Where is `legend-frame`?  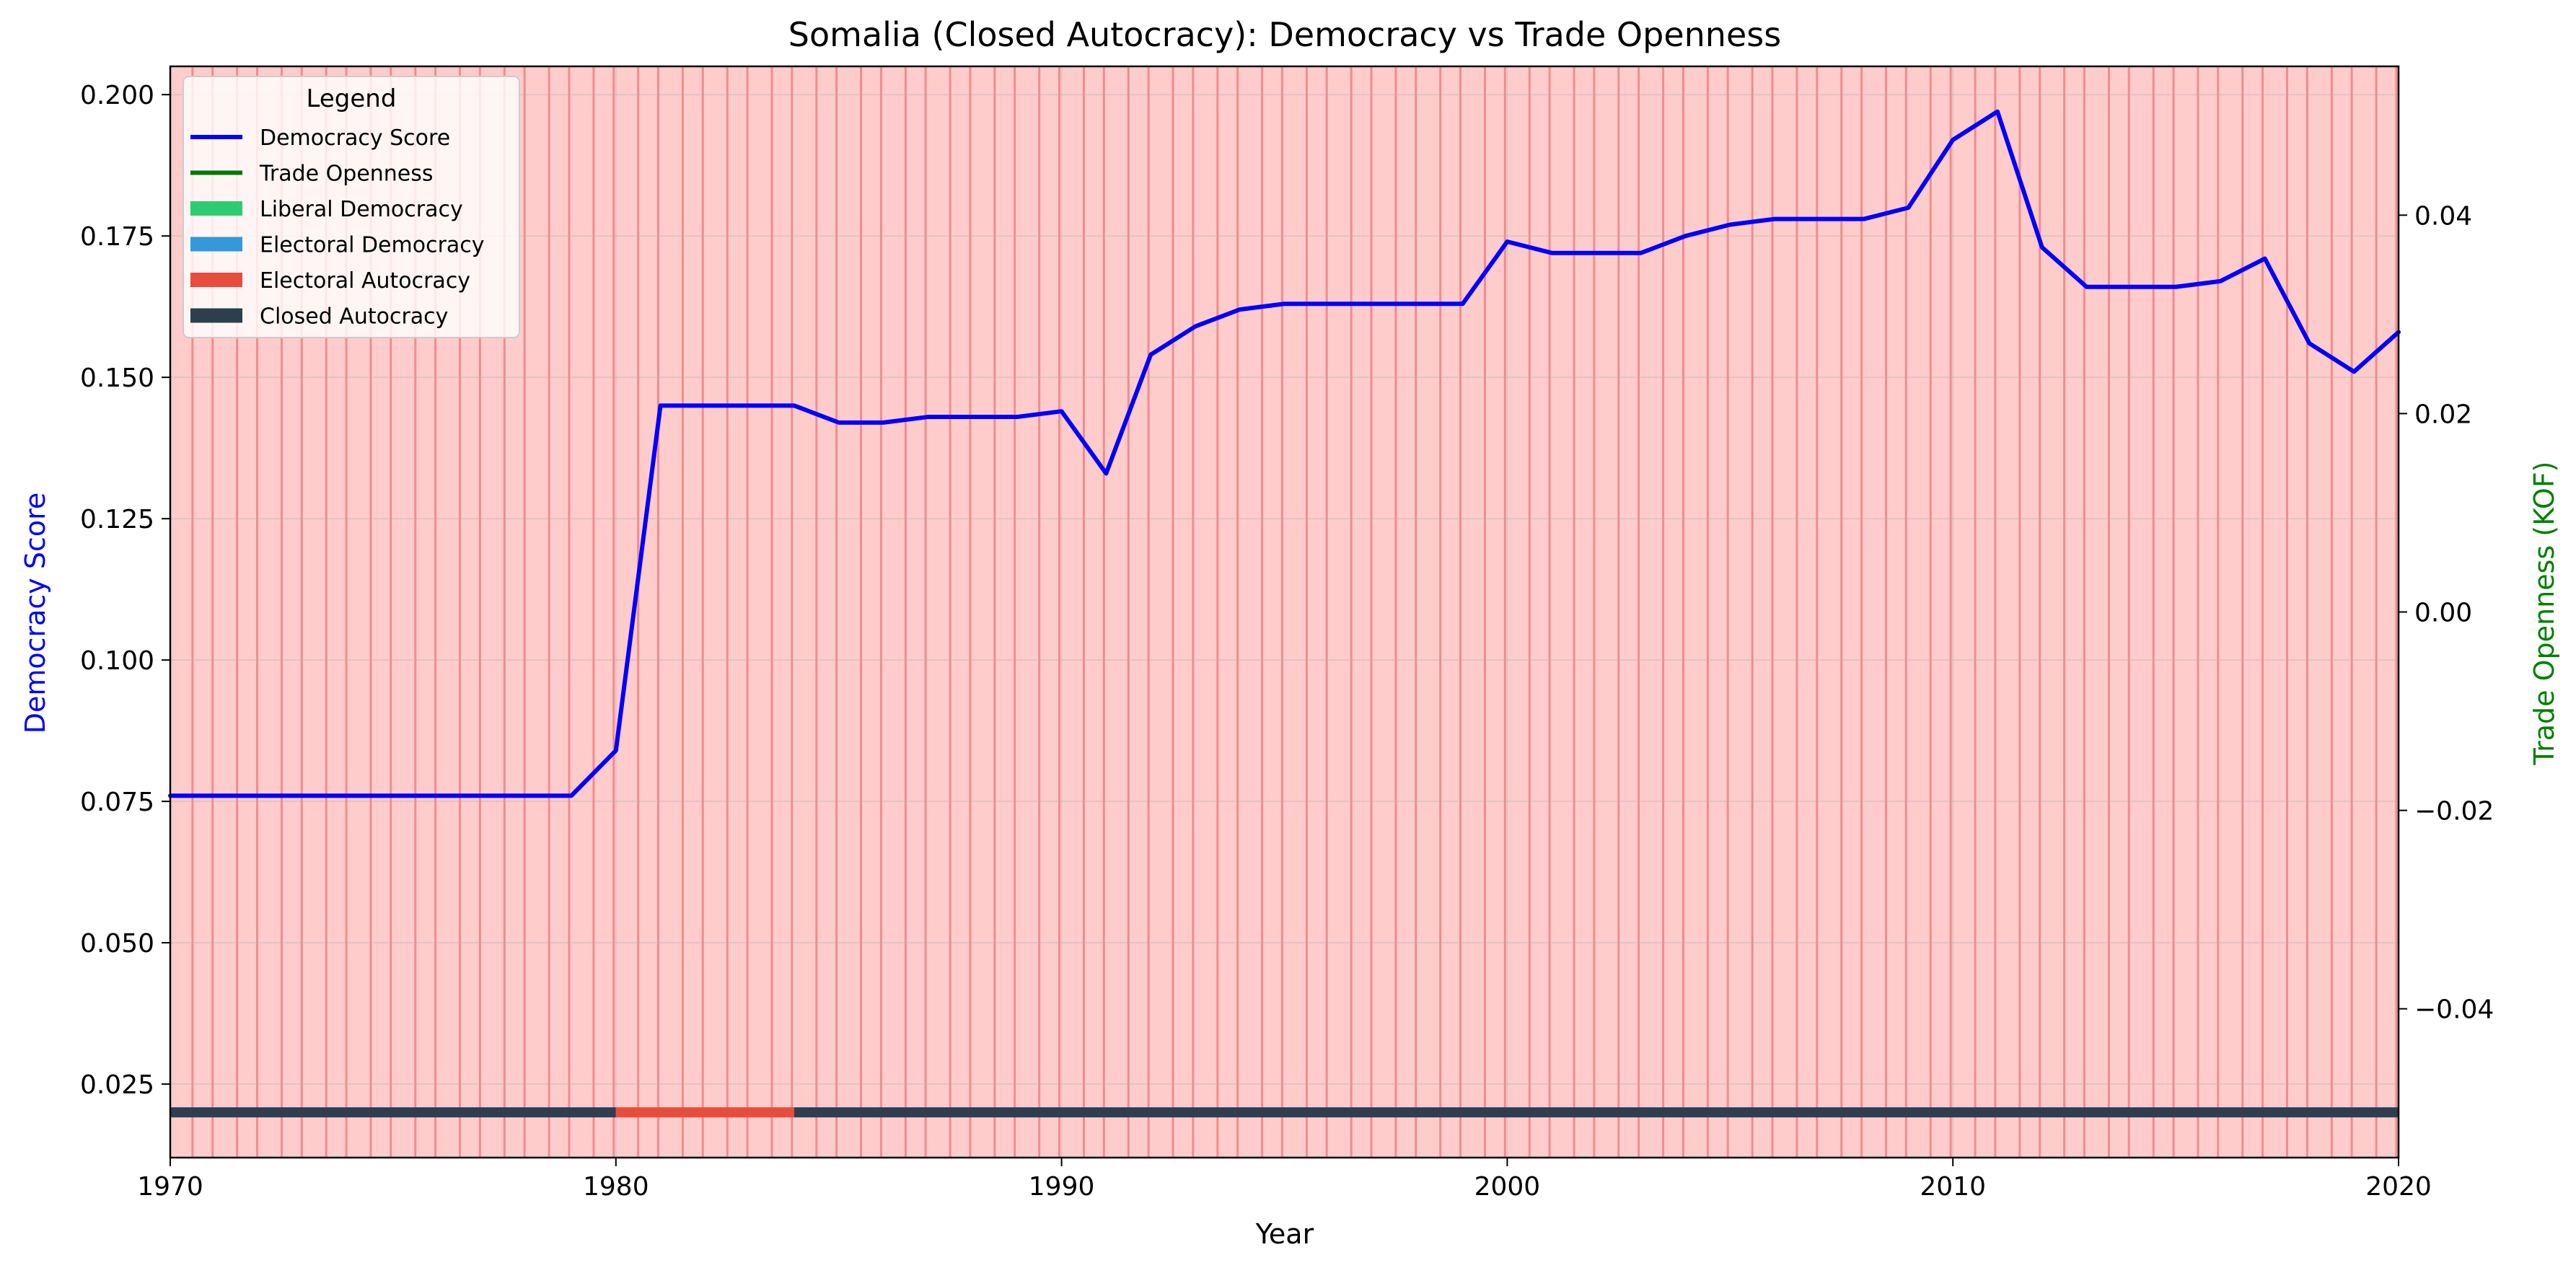
legend-frame is located at coordinates (351, 207).